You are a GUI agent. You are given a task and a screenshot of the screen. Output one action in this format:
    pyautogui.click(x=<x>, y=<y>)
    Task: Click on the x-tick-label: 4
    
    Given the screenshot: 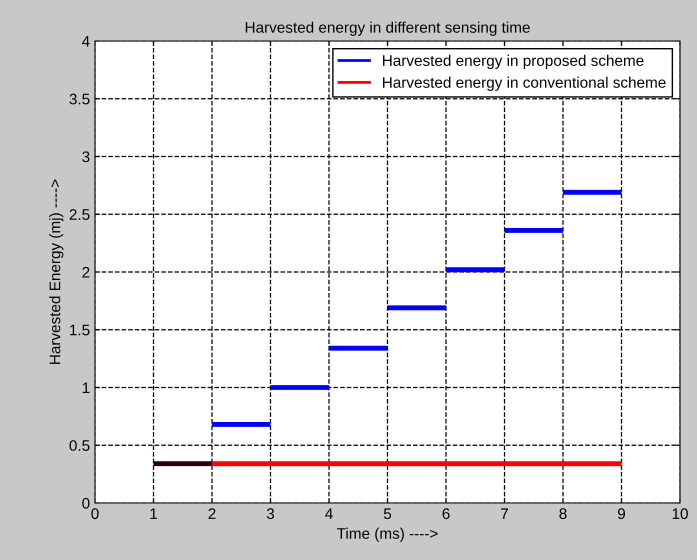 What is the action you would take?
    pyautogui.click(x=329, y=513)
    